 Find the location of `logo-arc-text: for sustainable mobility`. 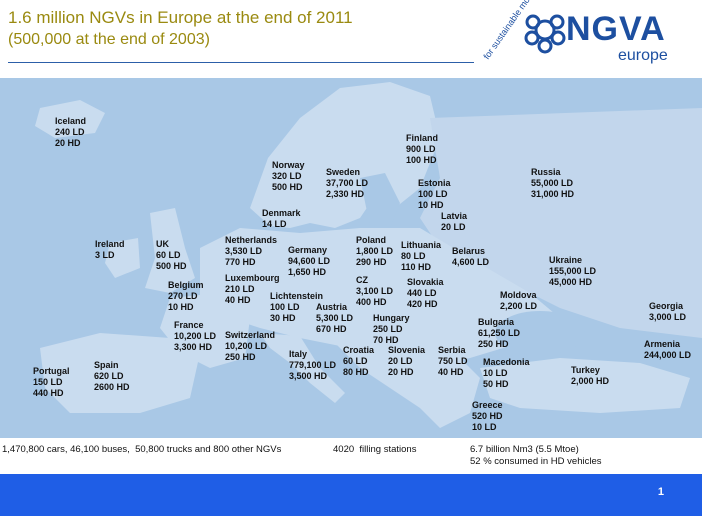

logo-arc-text: for sustainable mobility is located at coordinates (511, 30).